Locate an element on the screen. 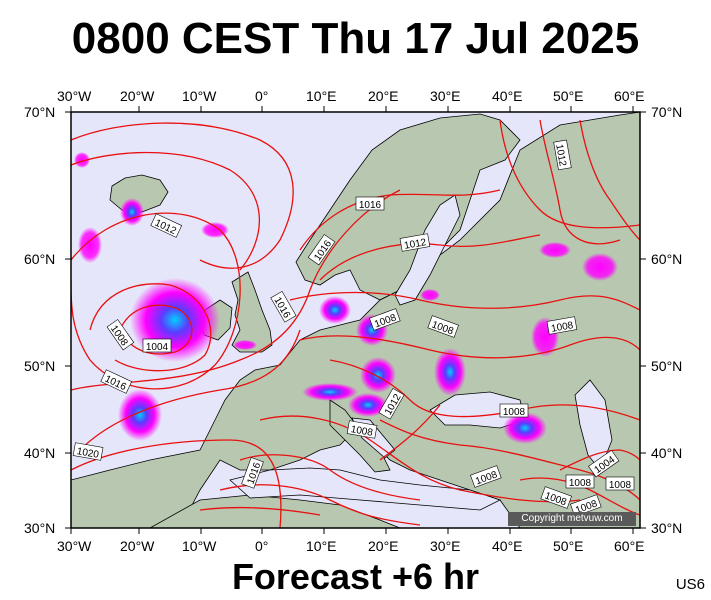  land-scandinavia is located at coordinates (408, 207).